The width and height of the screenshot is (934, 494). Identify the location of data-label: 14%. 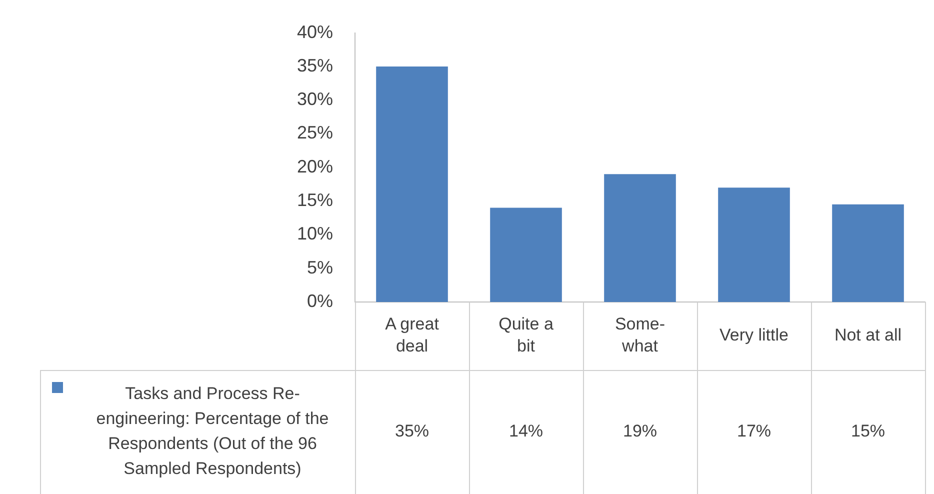
(526, 431).